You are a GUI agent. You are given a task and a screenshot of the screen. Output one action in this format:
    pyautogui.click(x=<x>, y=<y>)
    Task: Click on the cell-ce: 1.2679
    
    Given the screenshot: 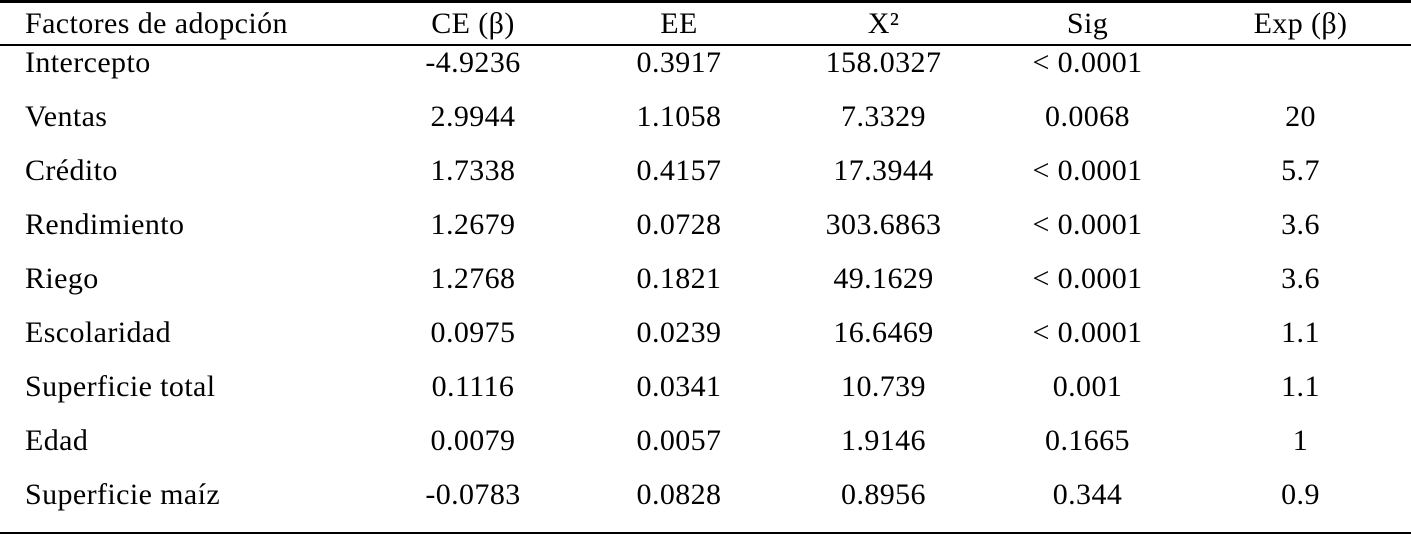 What is the action you would take?
    pyautogui.click(x=473, y=224)
    